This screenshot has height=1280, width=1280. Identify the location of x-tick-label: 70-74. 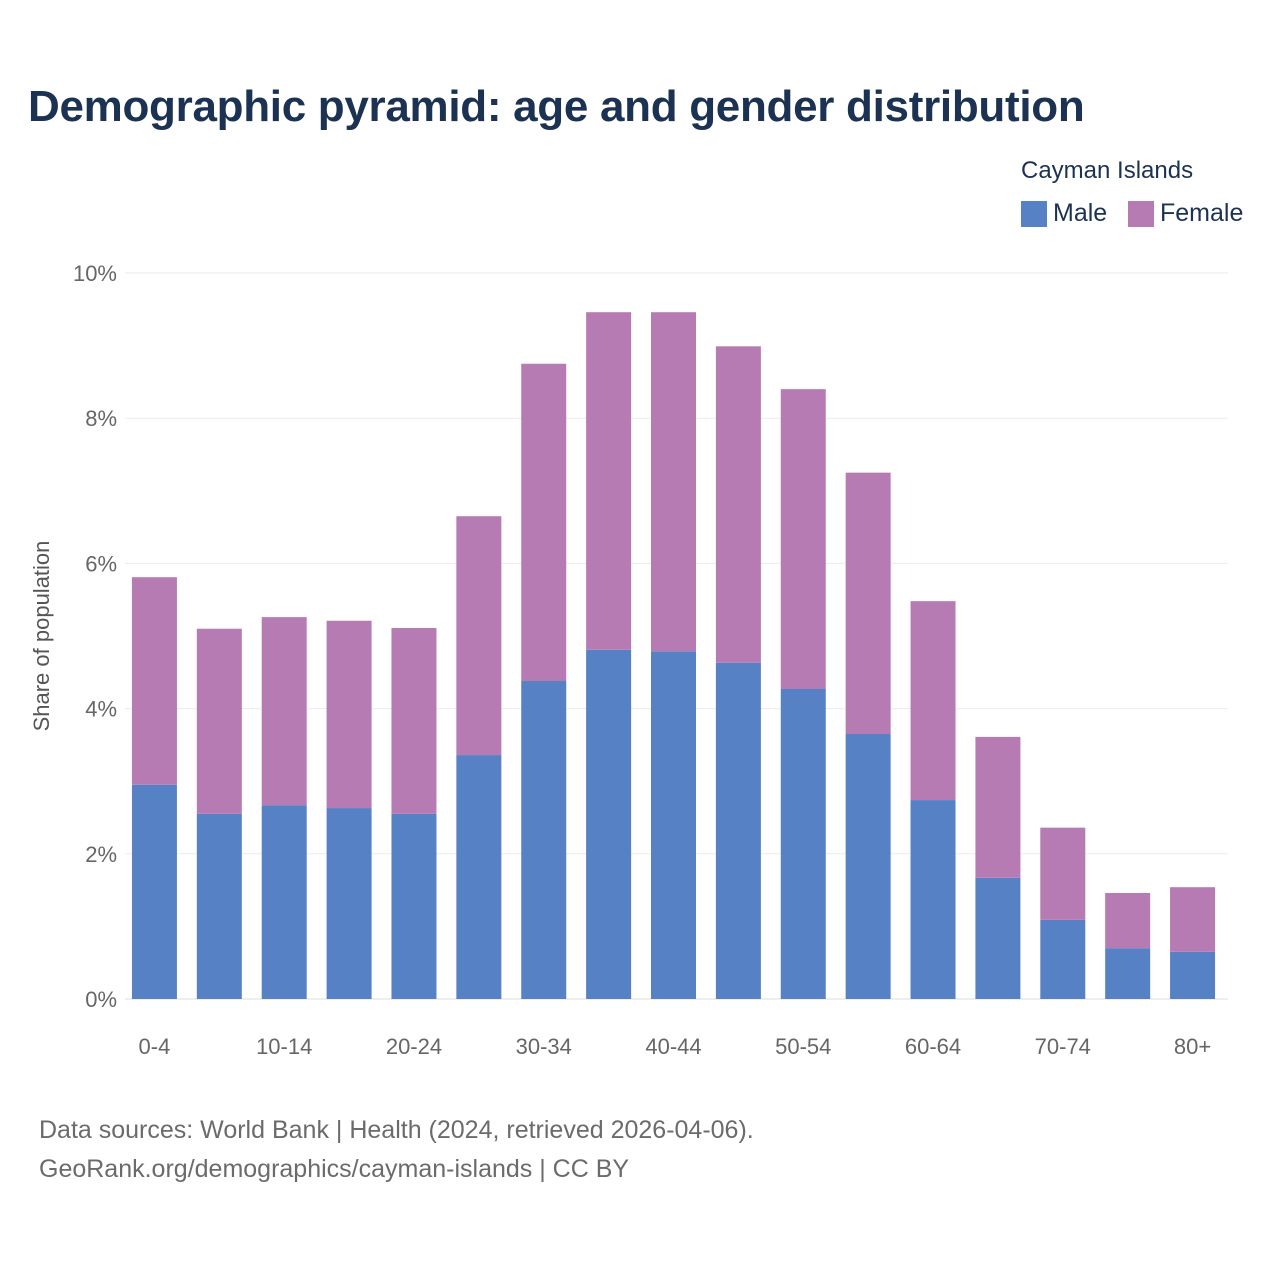
(1063, 1046).